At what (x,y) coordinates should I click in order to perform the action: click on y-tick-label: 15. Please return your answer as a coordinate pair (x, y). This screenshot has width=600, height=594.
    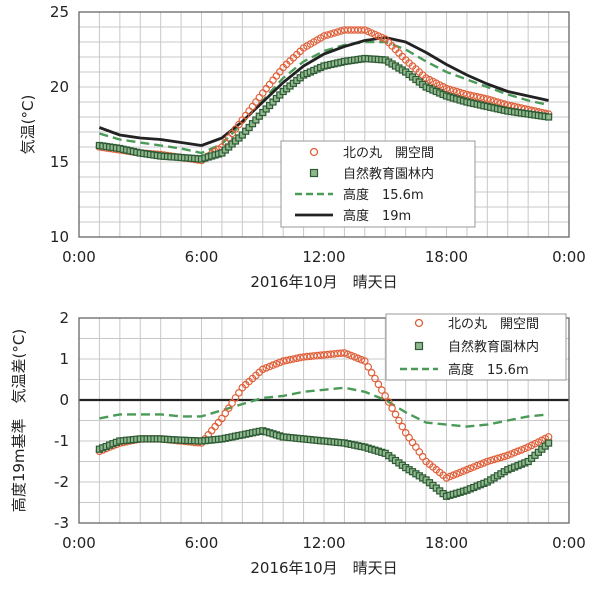
    Looking at the image, I should click on (59, 162).